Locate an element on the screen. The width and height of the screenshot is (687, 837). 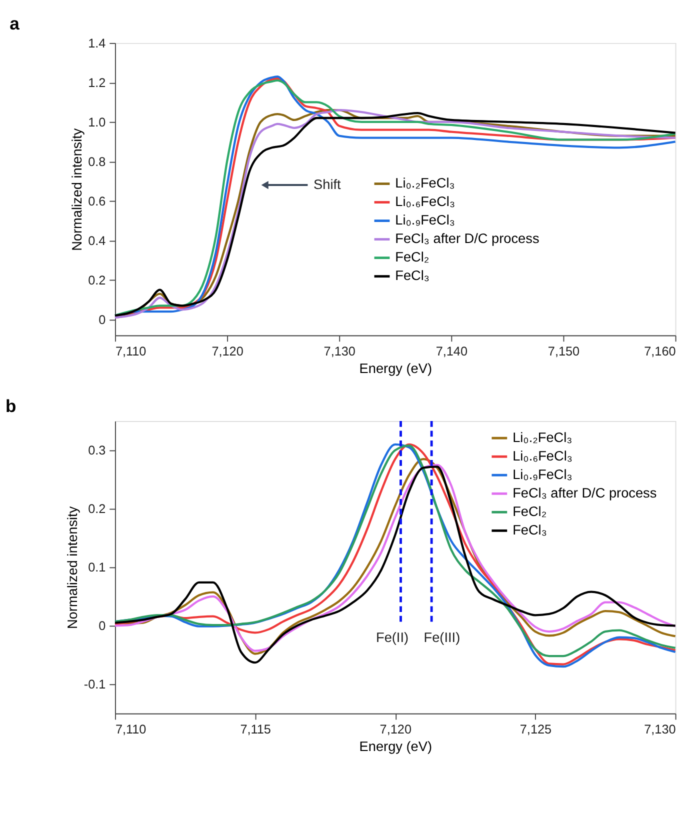
y-tick-label: 1.2 is located at coordinates (97, 83).